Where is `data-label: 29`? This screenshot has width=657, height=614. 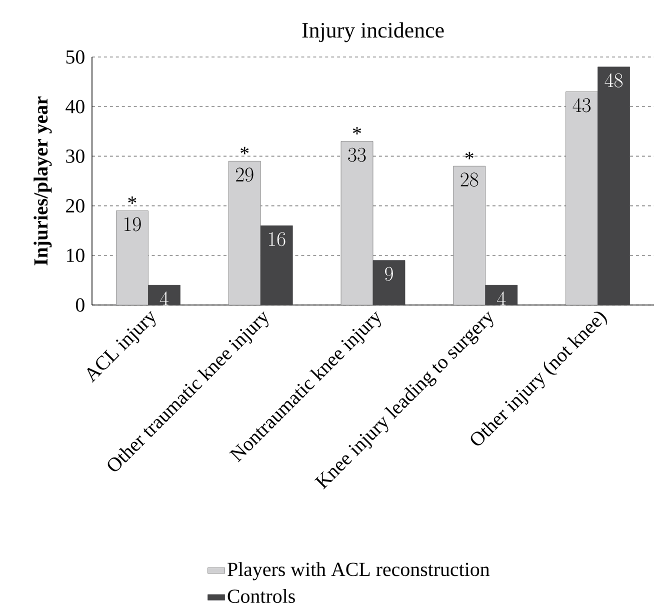 data-label: 29 is located at coordinates (245, 175).